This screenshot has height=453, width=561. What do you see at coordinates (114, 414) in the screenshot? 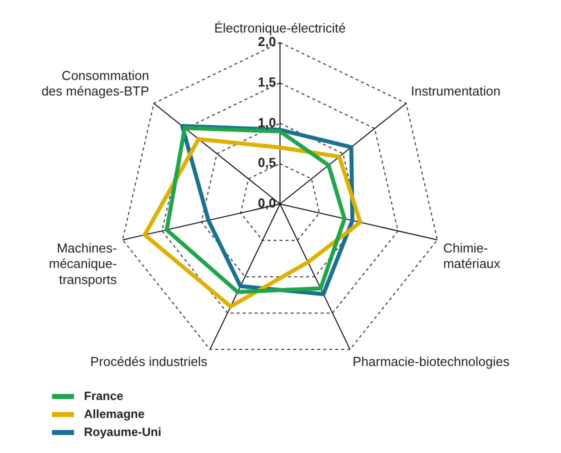
I see `legend-label: Allemagne` at bounding box center [114, 414].